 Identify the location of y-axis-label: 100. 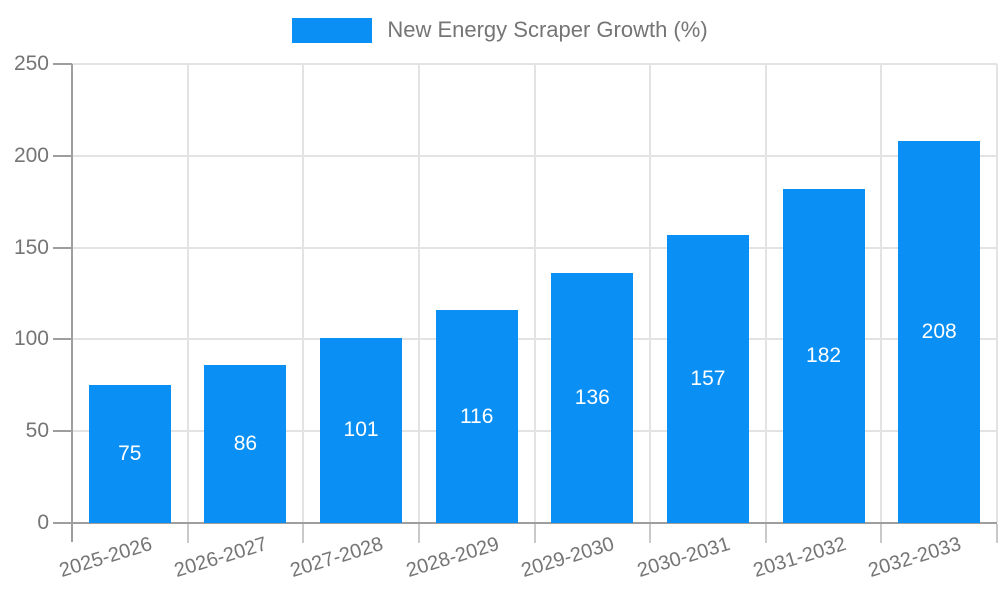
(31, 339).